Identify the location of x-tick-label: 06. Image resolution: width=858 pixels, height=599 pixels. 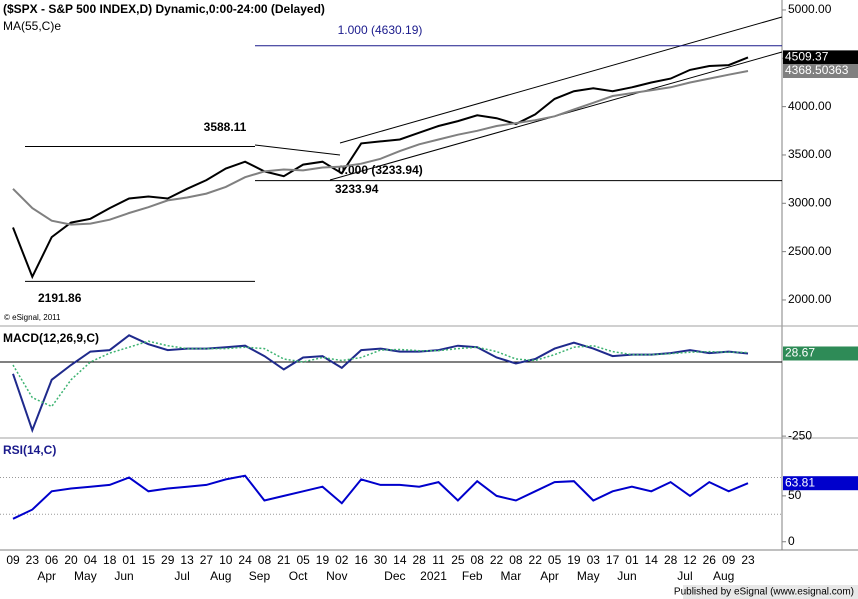
(52, 560).